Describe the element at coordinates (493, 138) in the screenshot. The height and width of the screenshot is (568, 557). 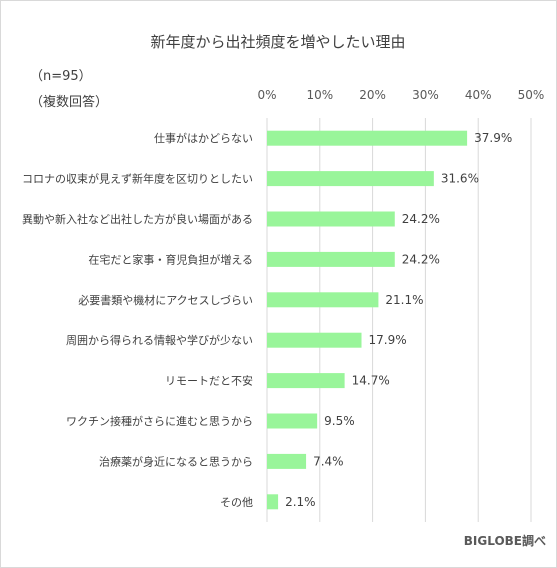
I see `value-label: 37.9%` at that location.